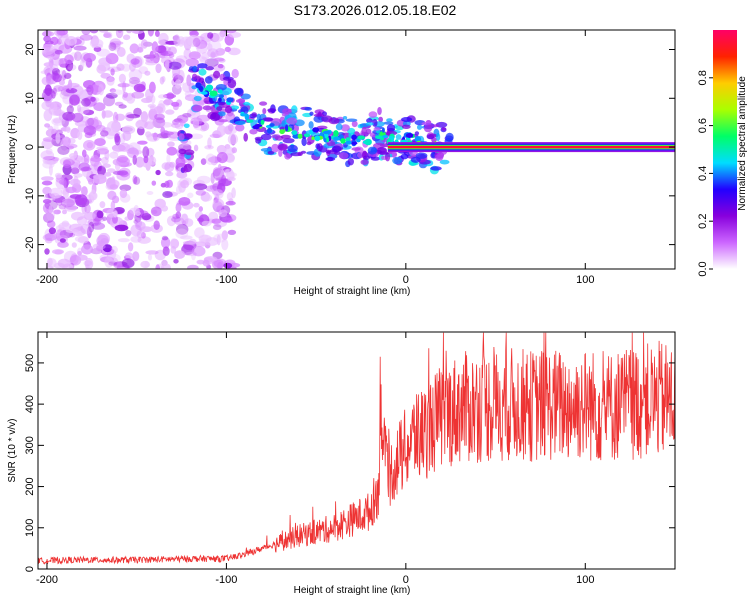 Image resolution: width=750 pixels, height=600 pixels. What do you see at coordinates (352, 291) in the screenshot?
I see `heatmap-xlabel: Height of straight line (km)` at bounding box center [352, 291].